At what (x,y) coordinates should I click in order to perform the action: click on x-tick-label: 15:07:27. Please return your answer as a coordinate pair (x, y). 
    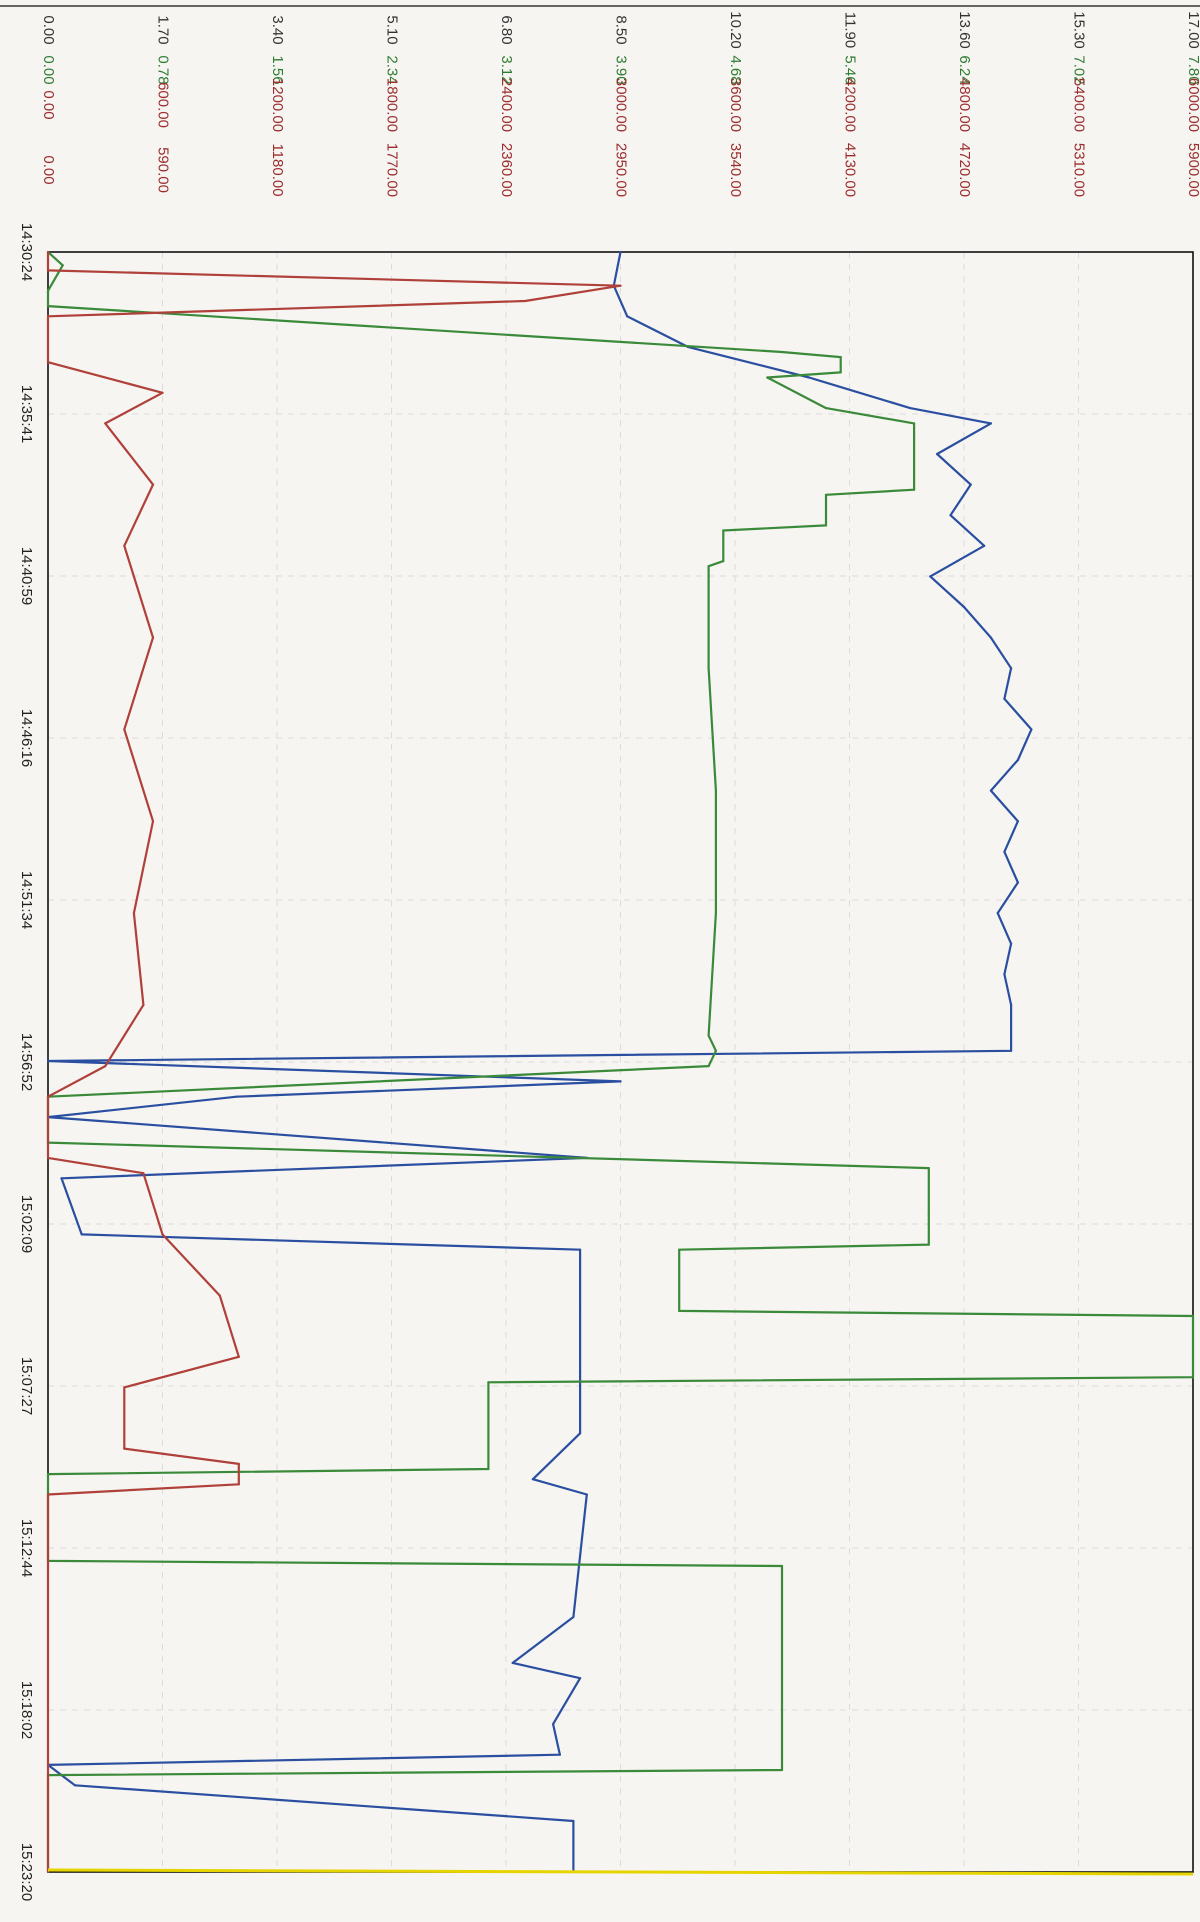
    Looking at the image, I should click on (26, 1386).